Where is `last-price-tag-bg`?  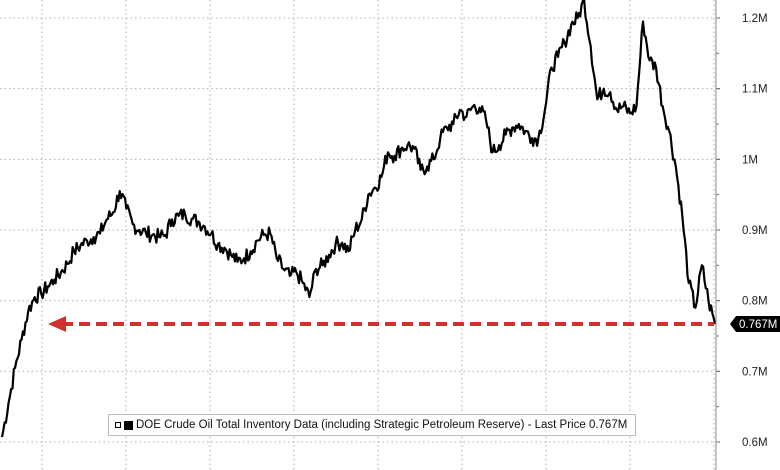 last-price-tag-bg is located at coordinates (755, 323).